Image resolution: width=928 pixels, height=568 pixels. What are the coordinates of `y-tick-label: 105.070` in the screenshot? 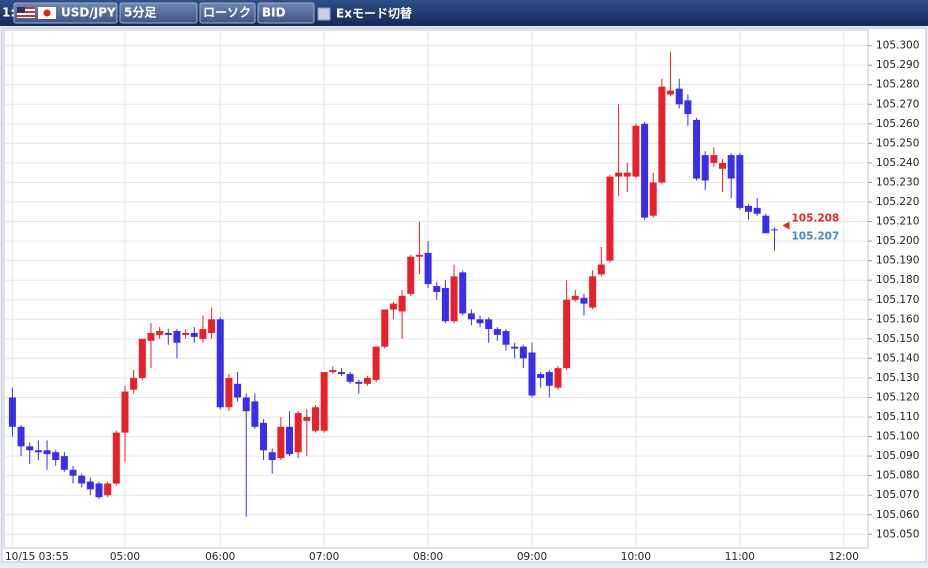 It's located at (897, 495).